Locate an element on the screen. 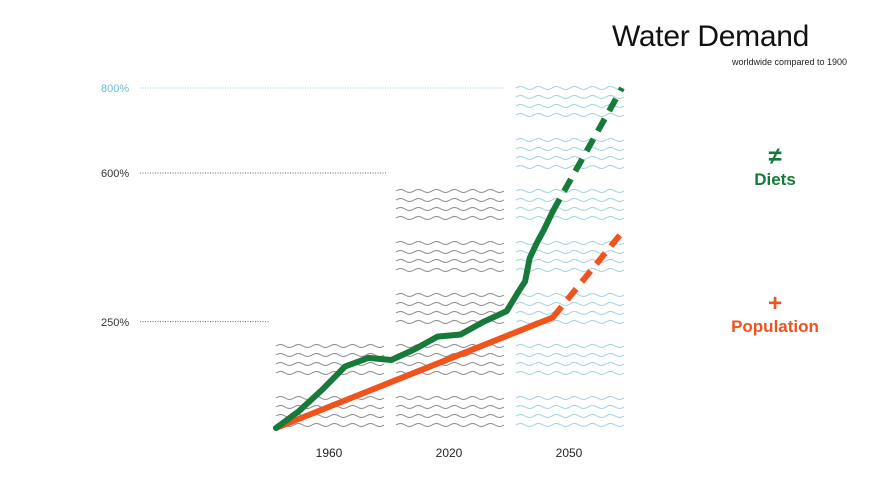  diets-label: Diets is located at coordinates (775, 179).